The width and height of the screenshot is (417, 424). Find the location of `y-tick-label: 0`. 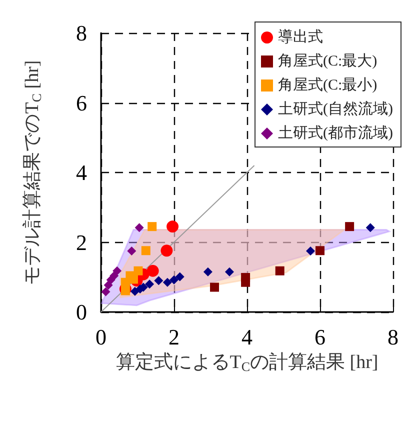

y-tick-label: 0 is located at coordinates (81, 312).